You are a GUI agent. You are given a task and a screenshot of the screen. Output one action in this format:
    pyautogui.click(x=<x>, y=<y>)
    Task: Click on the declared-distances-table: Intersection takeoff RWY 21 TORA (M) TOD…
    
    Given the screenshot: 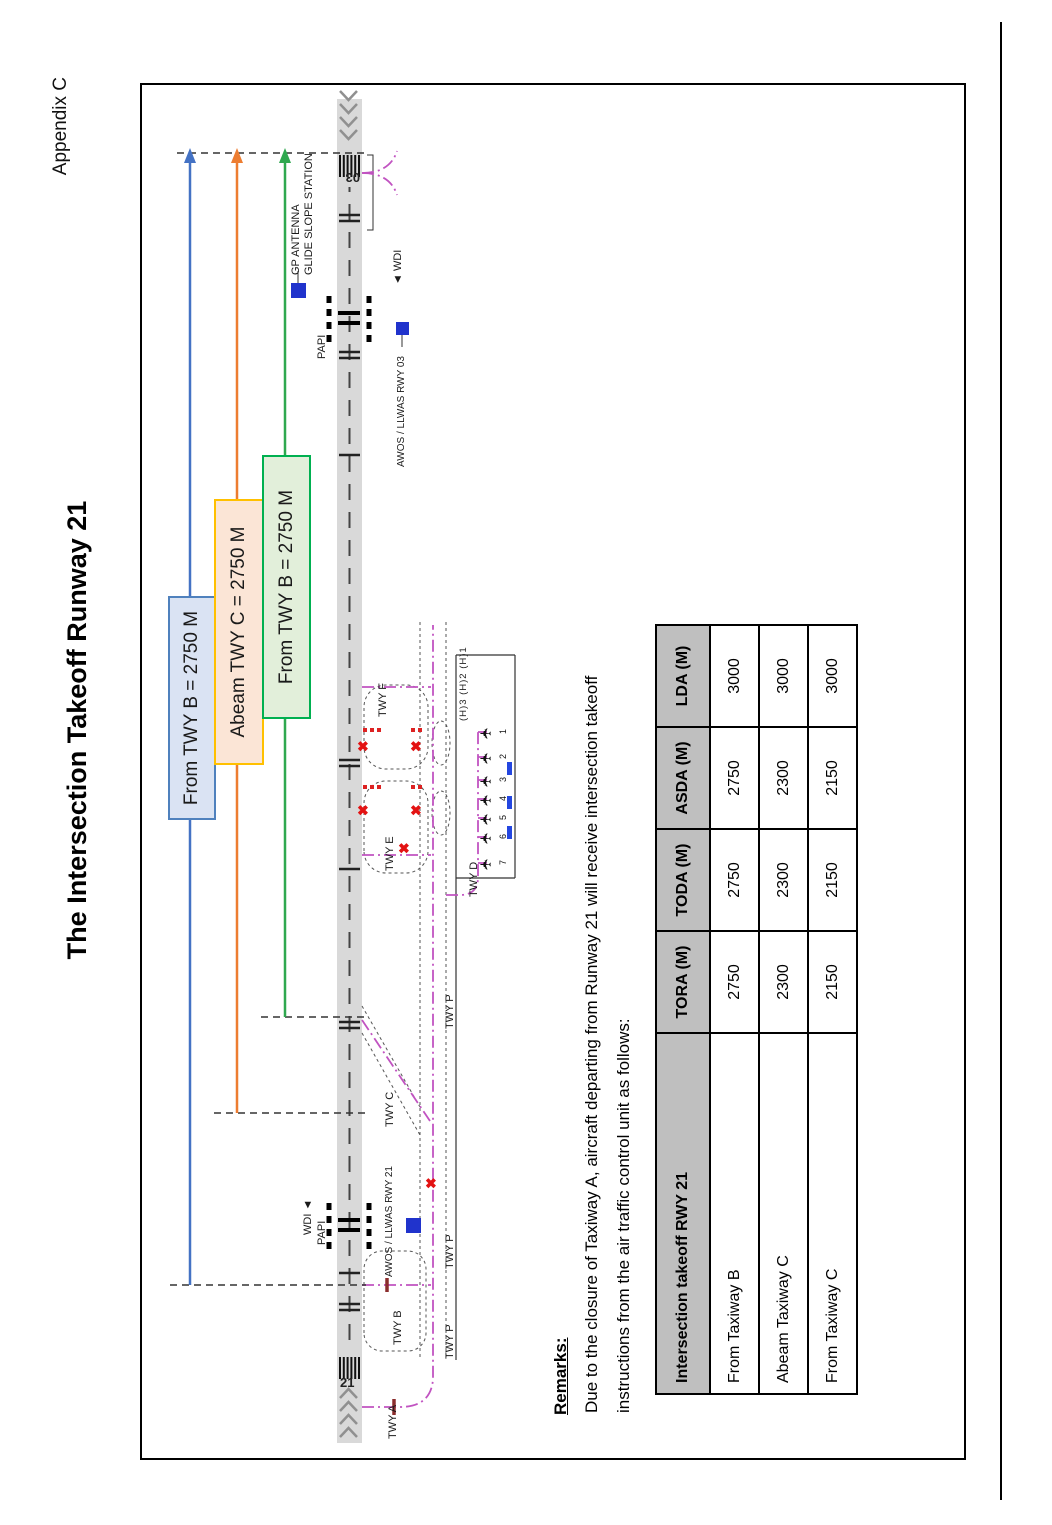 What is the action you would take?
    pyautogui.click(x=756, y=1009)
    